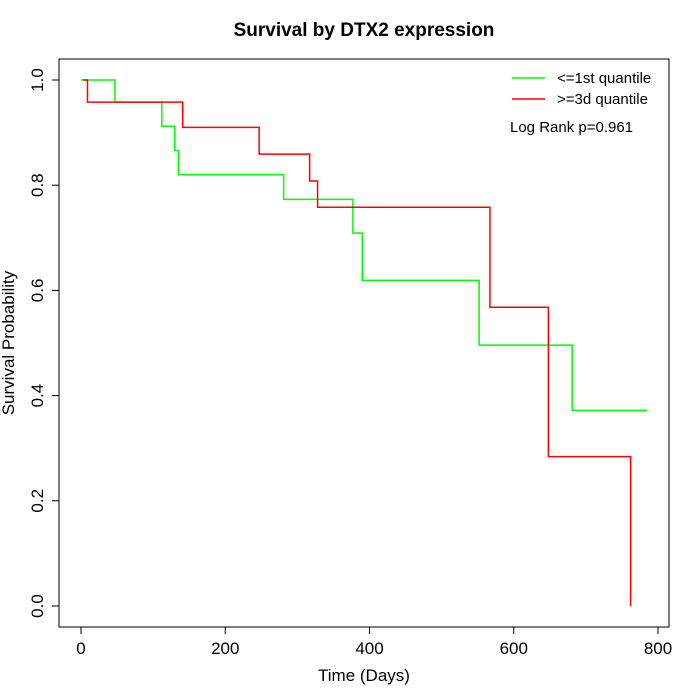 This screenshot has height=700, width=700. I want to click on legend-label: >=3d quantile, so click(602, 99).